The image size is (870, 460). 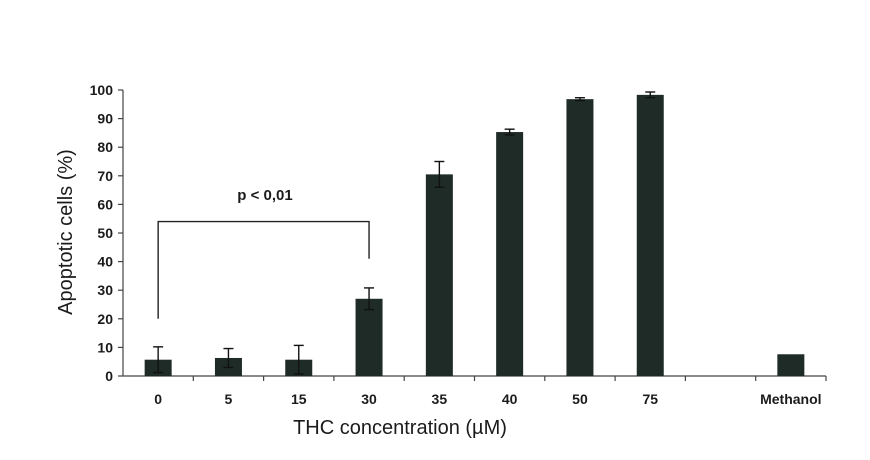 What do you see at coordinates (229, 399) in the screenshot?
I see `x-tick-label: 5` at bounding box center [229, 399].